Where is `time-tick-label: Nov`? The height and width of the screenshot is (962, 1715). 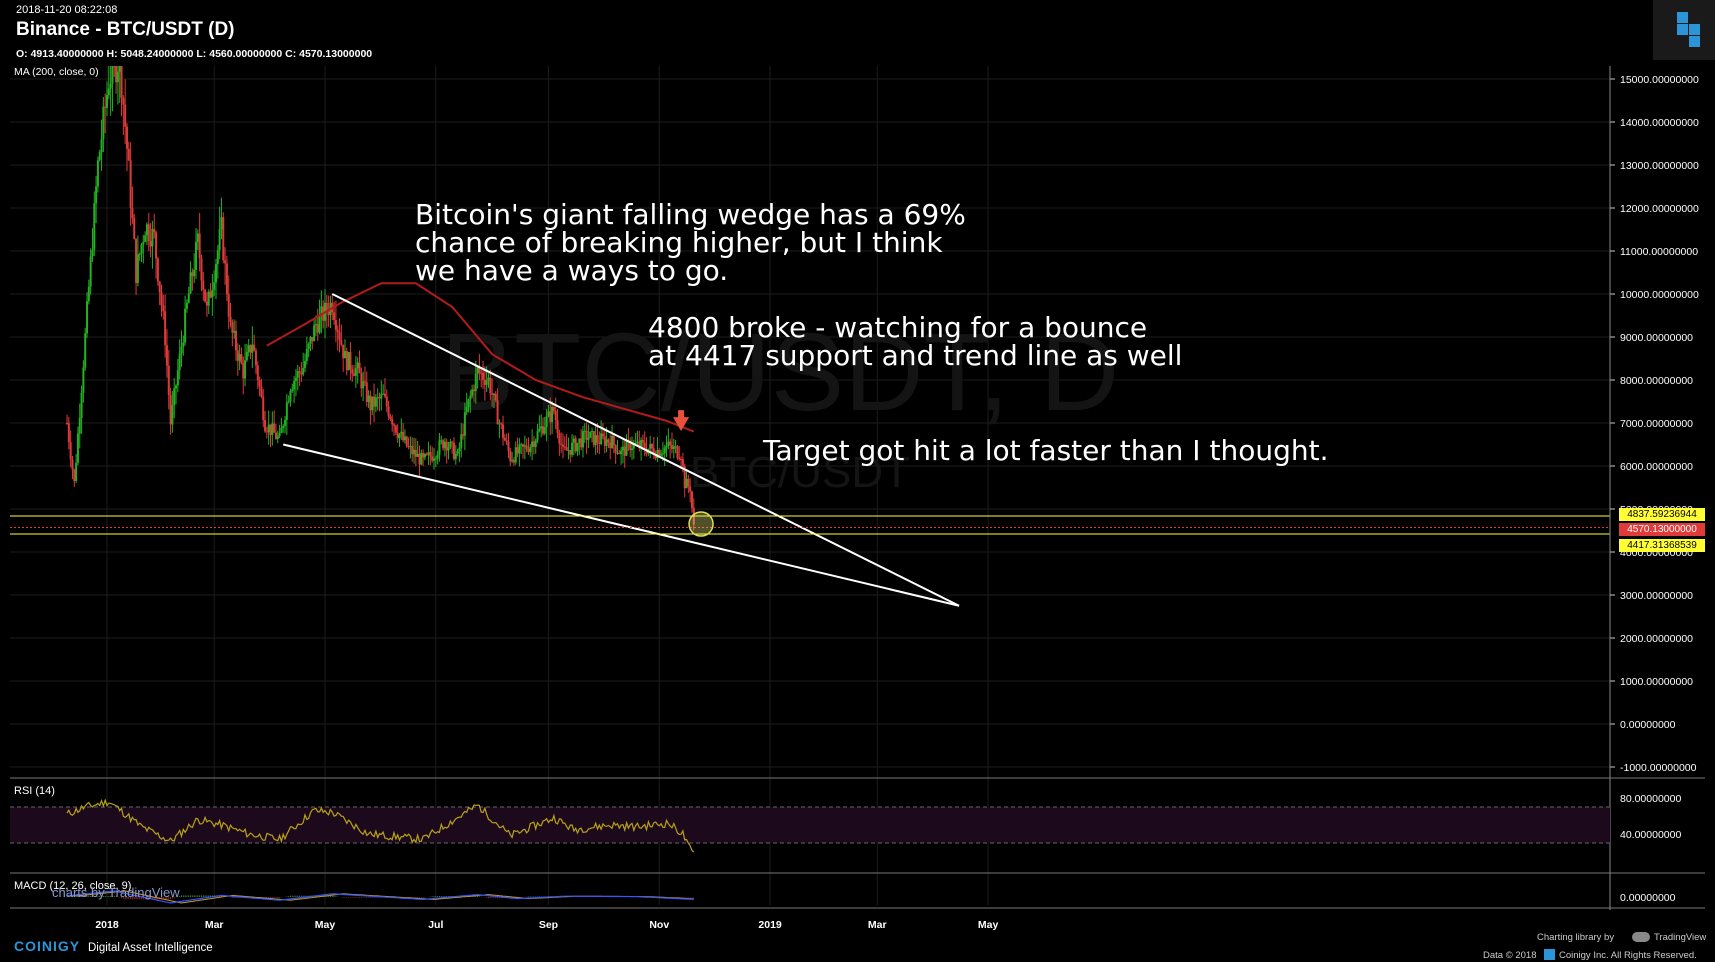
time-tick-label: Nov is located at coordinates (659, 925).